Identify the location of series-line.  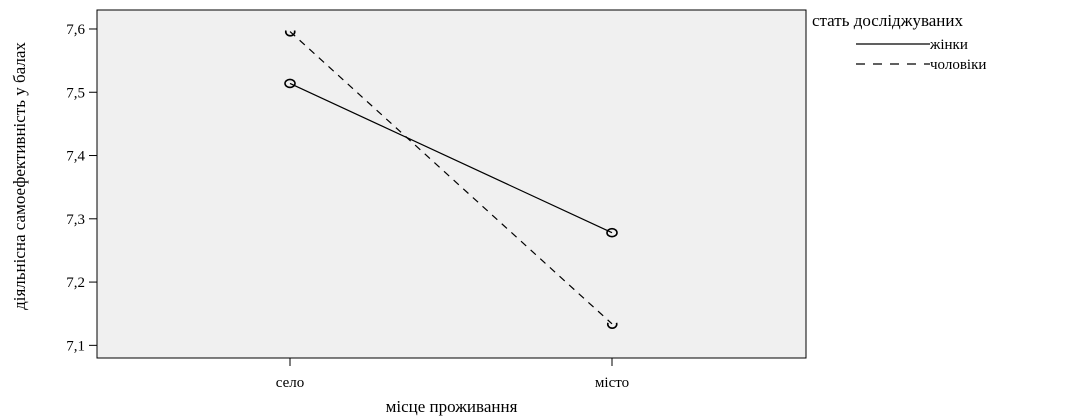
(451, 158).